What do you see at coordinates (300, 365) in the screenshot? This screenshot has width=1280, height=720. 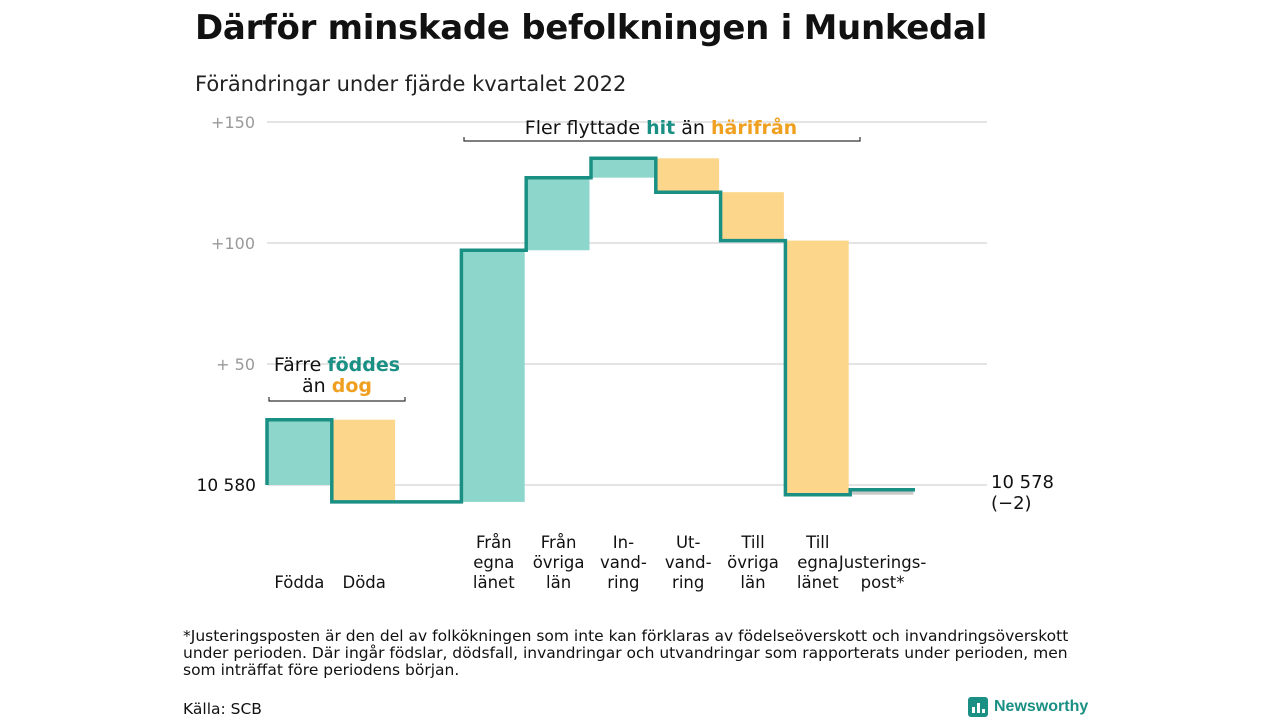 I see `annotation-part: Färre` at bounding box center [300, 365].